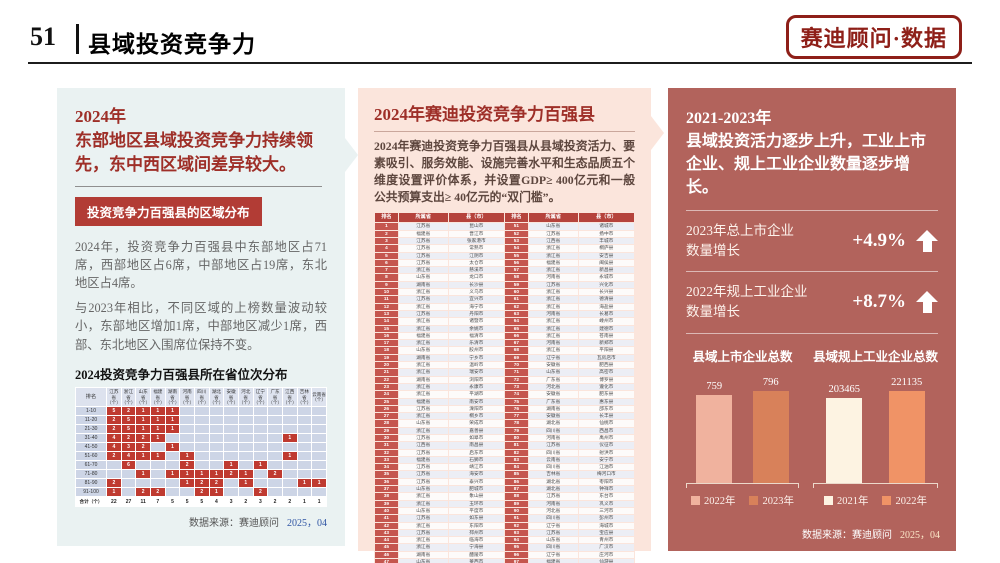  I want to click on rank-cell: 56, so click(516, 263).